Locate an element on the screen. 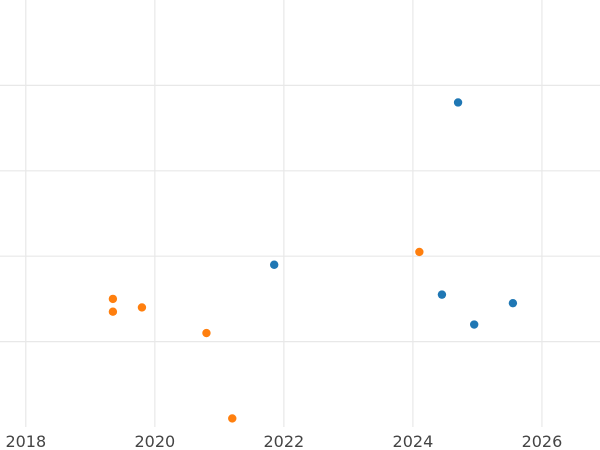 This screenshot has width=600, height=450. x-tick-label: 2022 is located at coordinates (284, 441).